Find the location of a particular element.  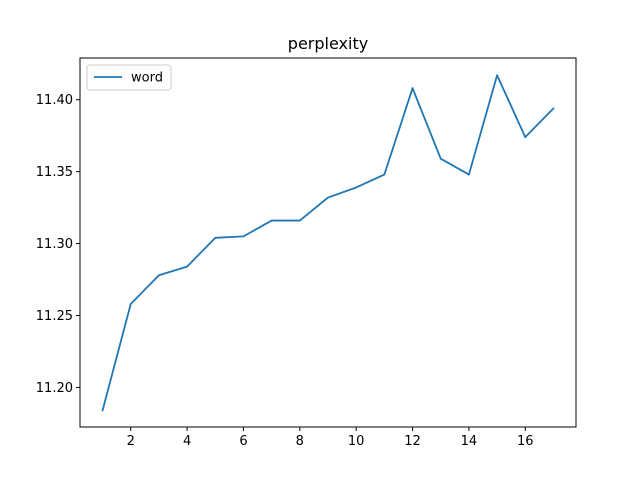

x-tick-label: 2 is located at coordinates (131, 441).